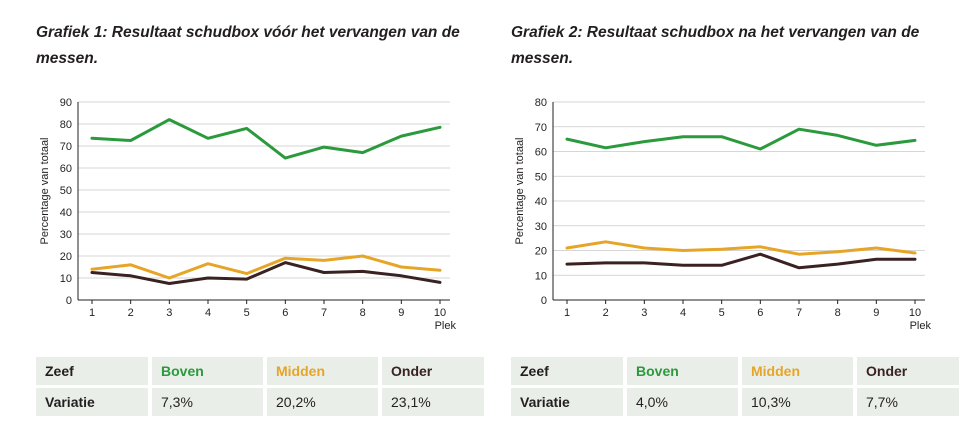 The image size is (978, 442). Describe the element at coordinates (682, 402) in the screenshot. I see `value-boven: 4,0%` at that location.